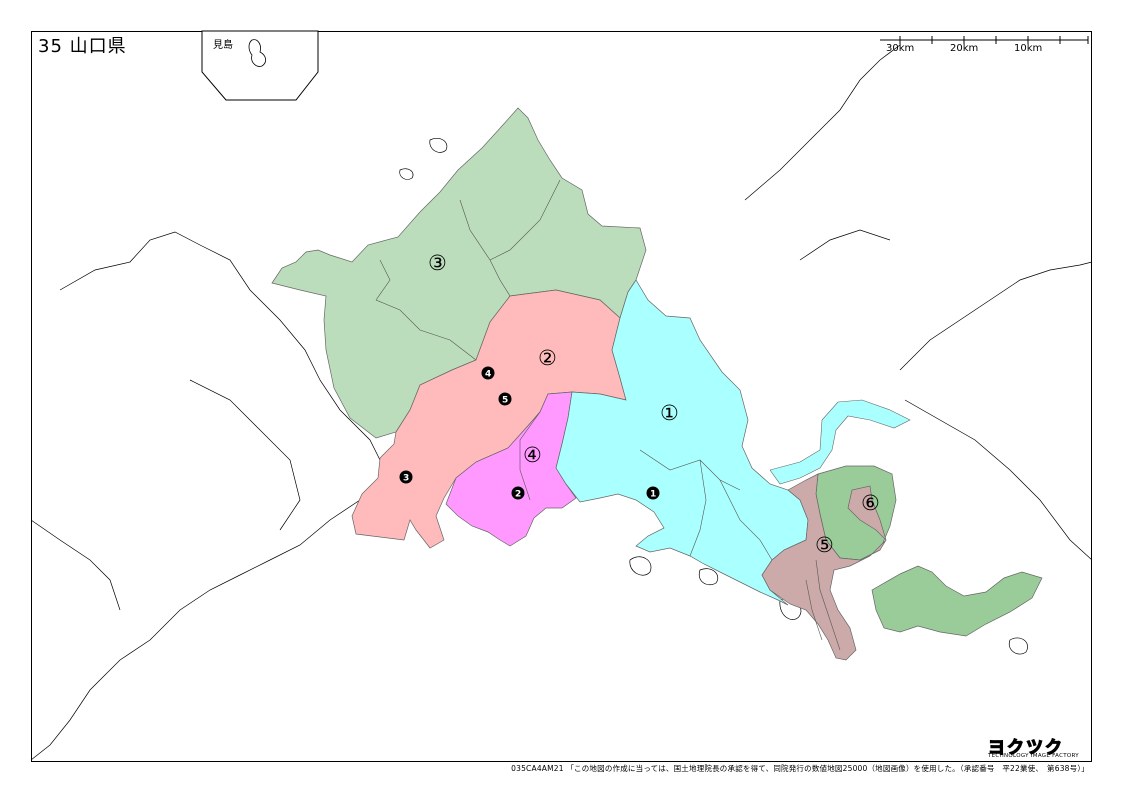 Image resolution: width=1123 pixels, height=793 pixels. I want to click on point-marker-1-label: 1, so click(653, 495).